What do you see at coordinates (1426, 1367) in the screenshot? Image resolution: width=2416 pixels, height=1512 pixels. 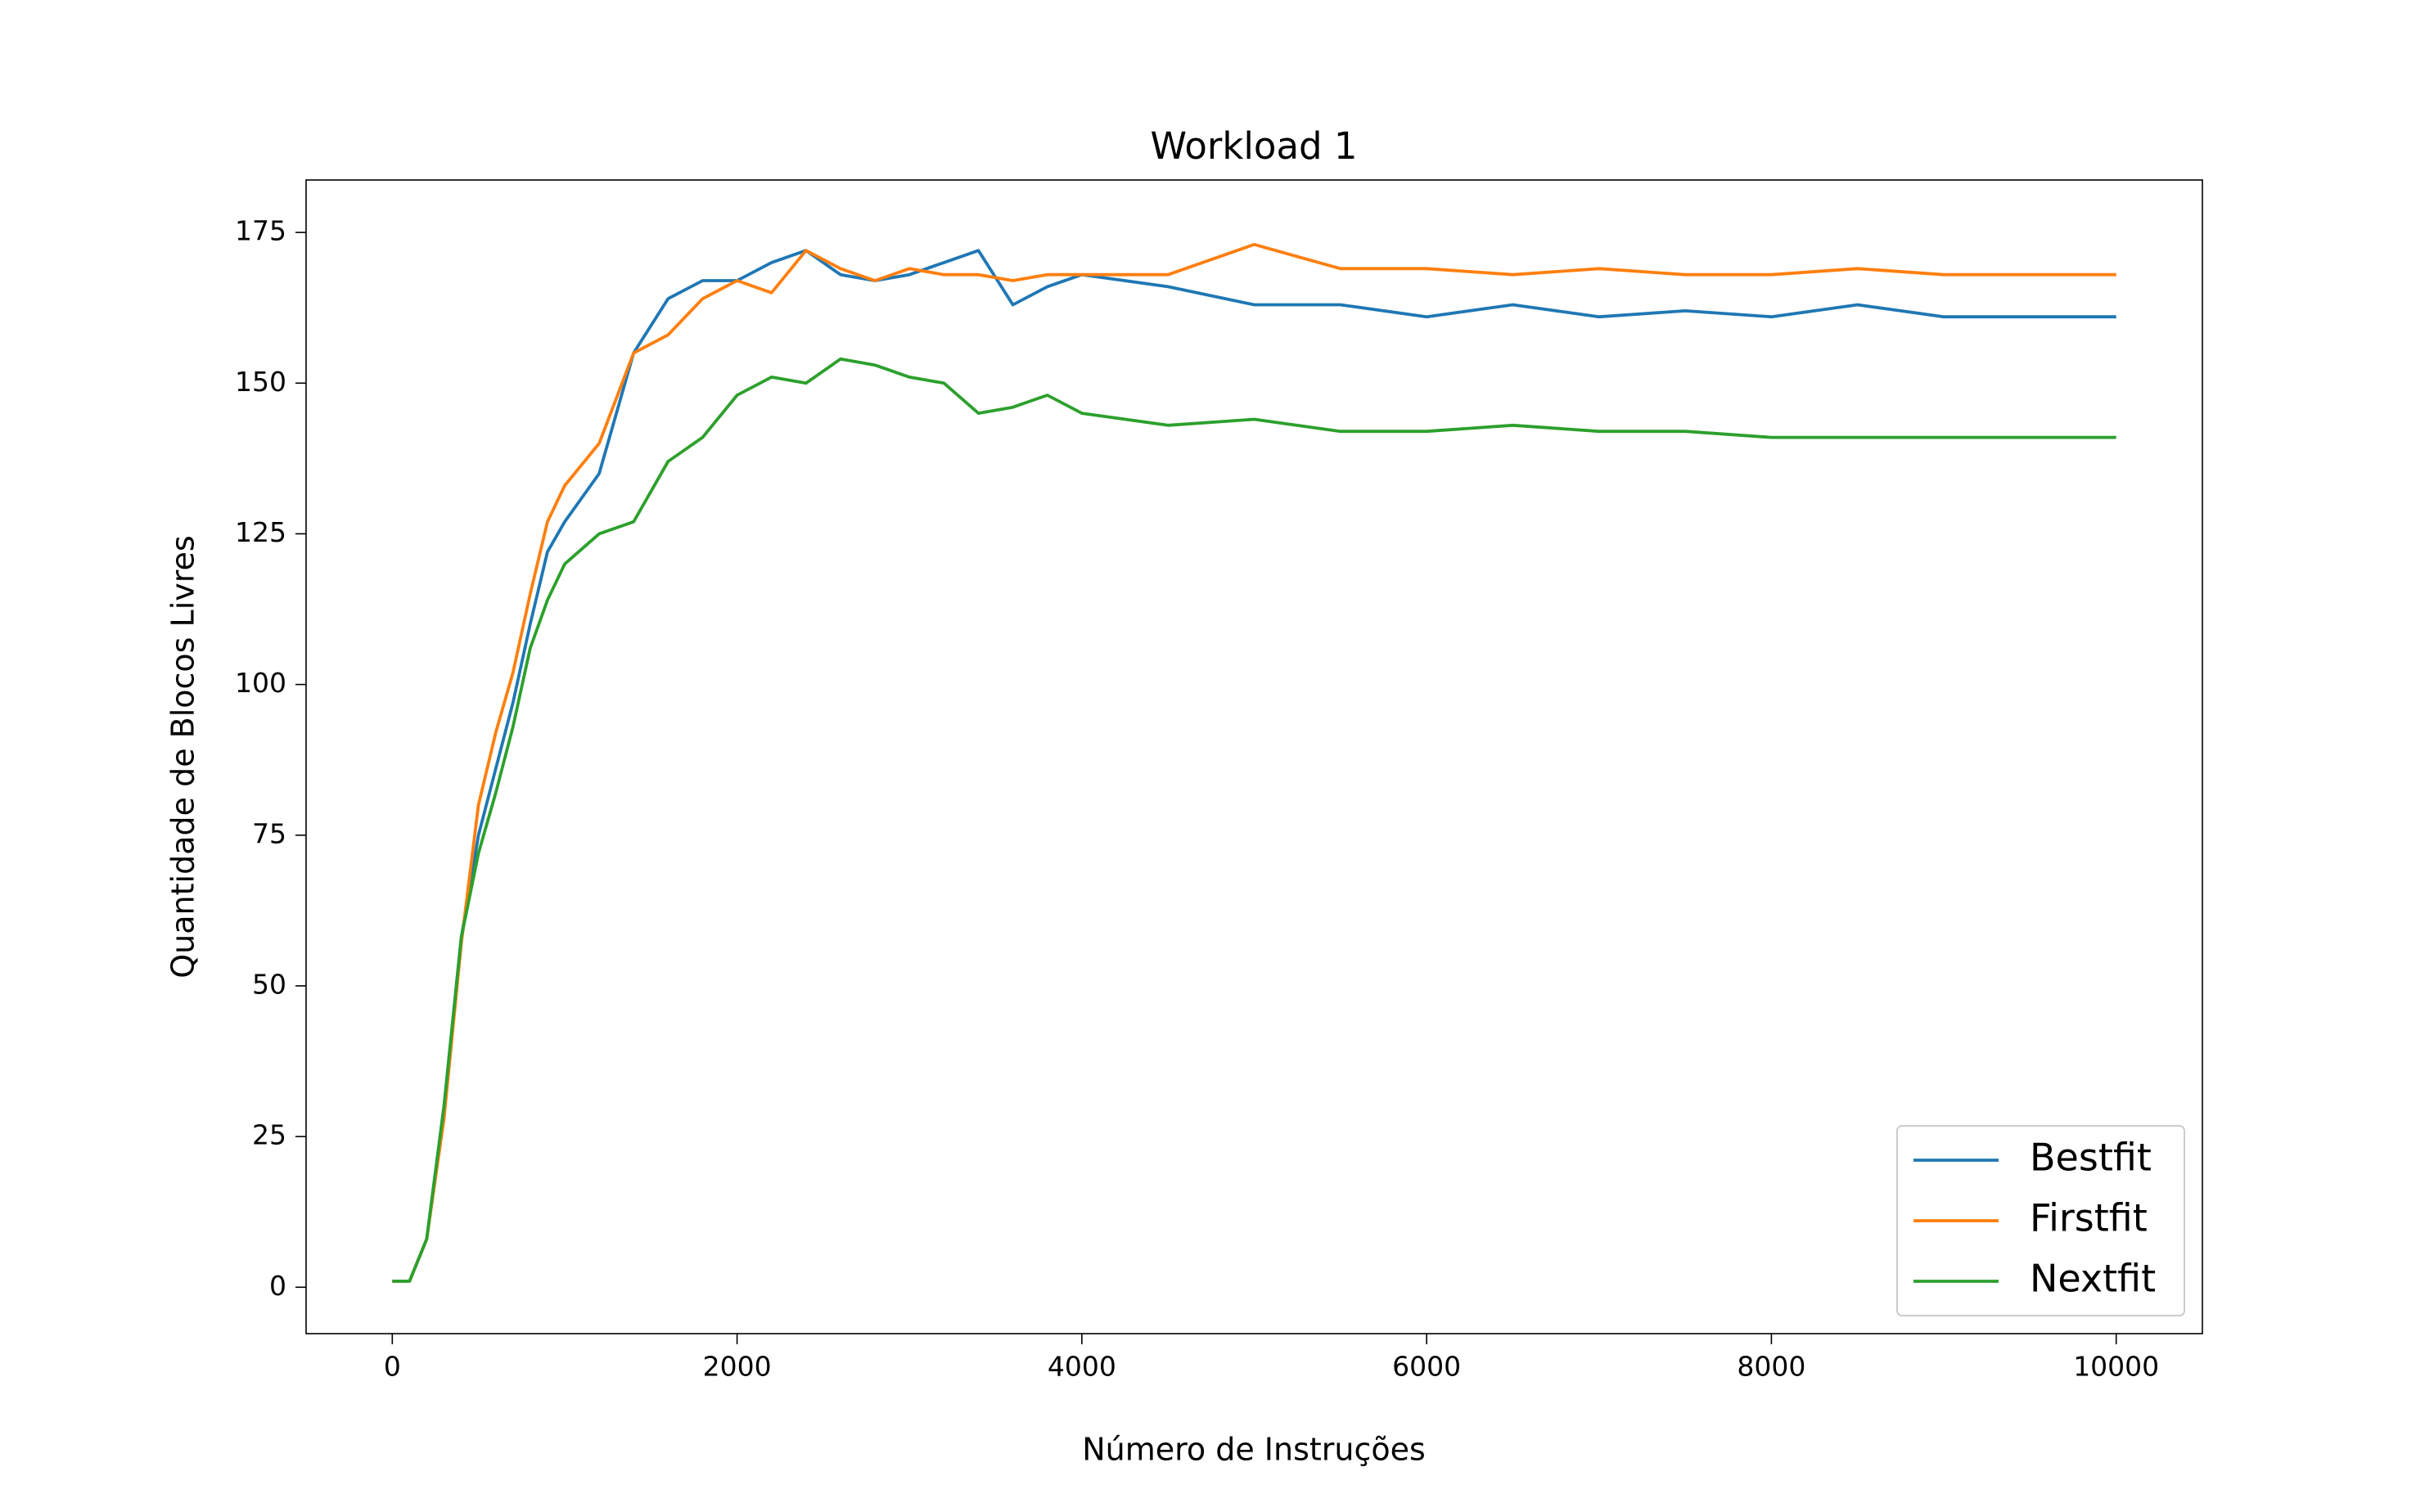 I see `x-tick-label: 6000` at bounding box center [1426, 1367].